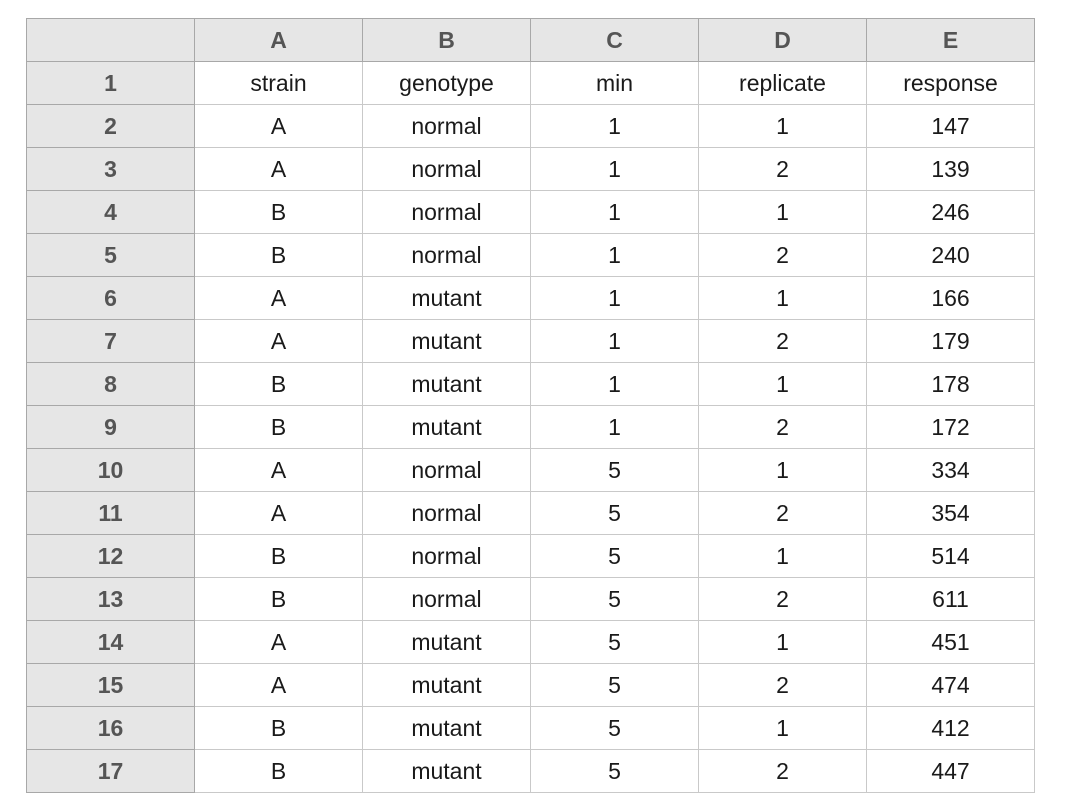 The image size is (1072, 810). I want to click on cell-a-3: A, so click(278, 169).